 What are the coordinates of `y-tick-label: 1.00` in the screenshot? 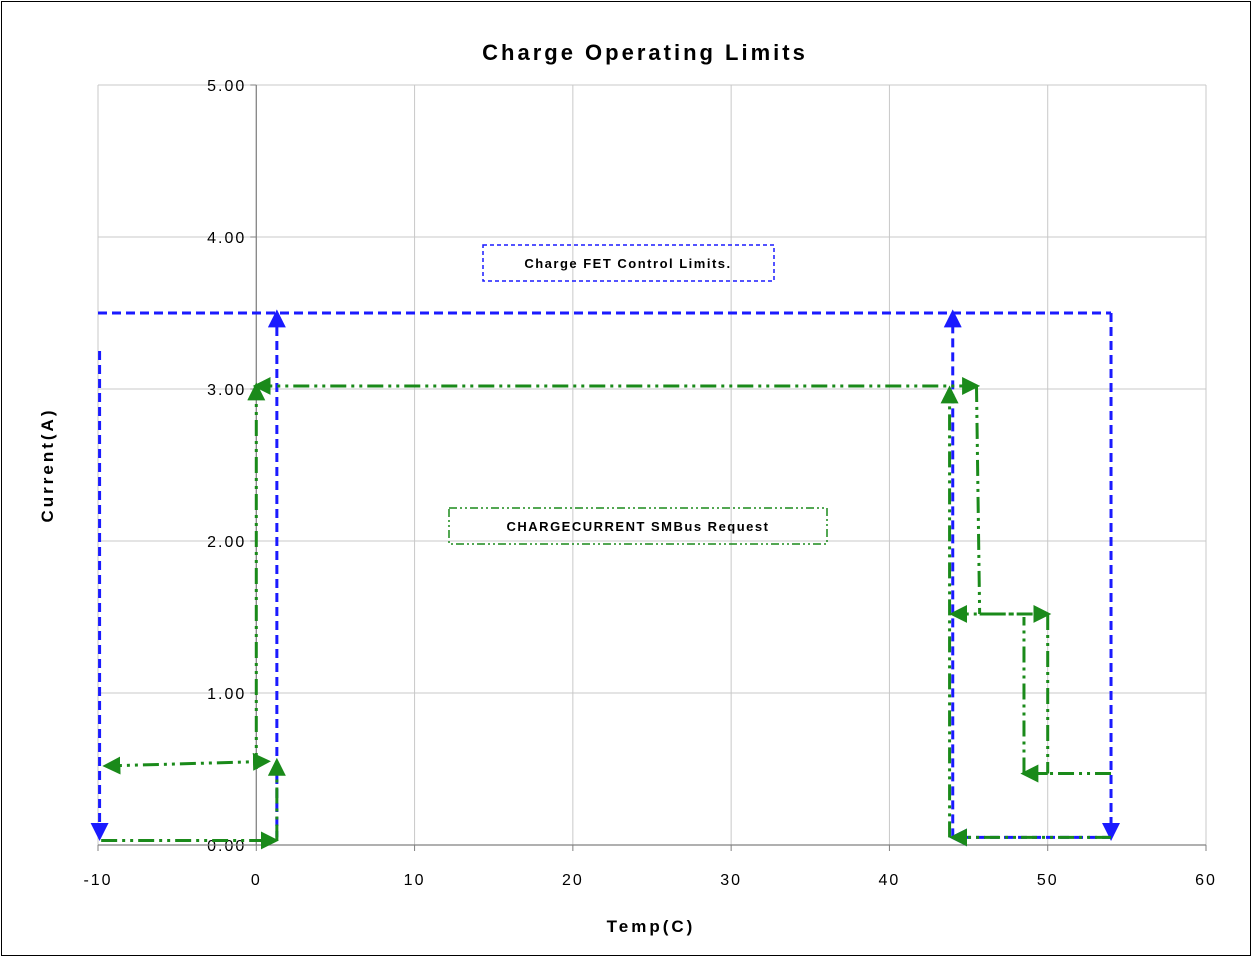 It's located at (226, 694).